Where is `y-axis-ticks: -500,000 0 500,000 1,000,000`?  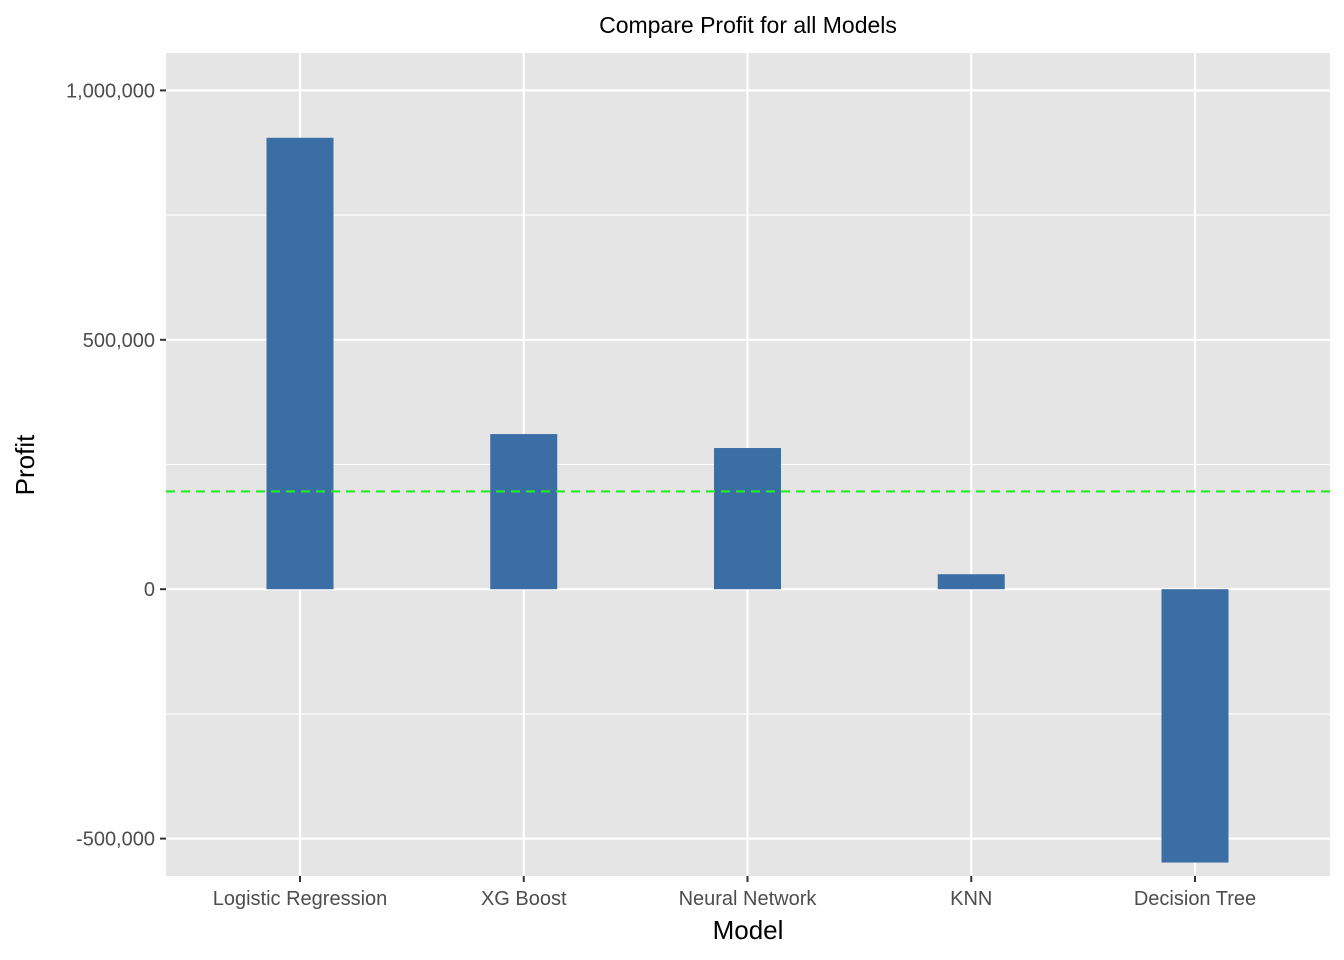
y-axis-ticks: -500,000 0 500,000 1,000,000 is located at coordinates (116, 465).